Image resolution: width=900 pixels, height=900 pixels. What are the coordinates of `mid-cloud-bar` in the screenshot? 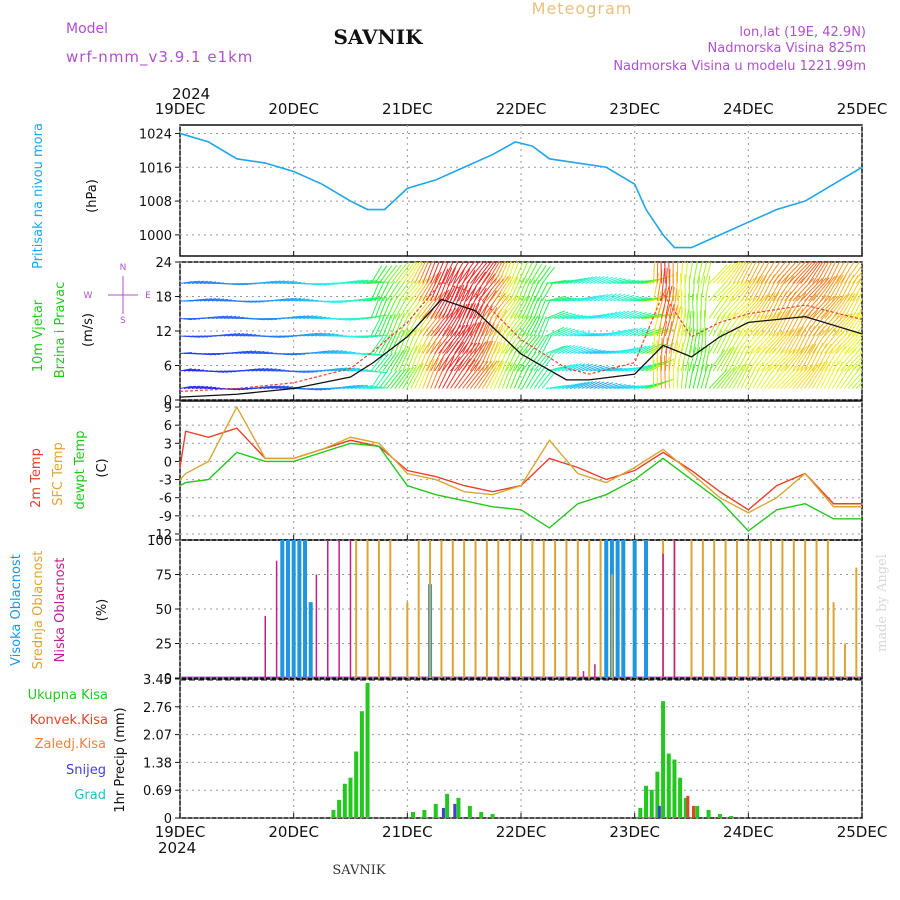 It's located at (827, 609).